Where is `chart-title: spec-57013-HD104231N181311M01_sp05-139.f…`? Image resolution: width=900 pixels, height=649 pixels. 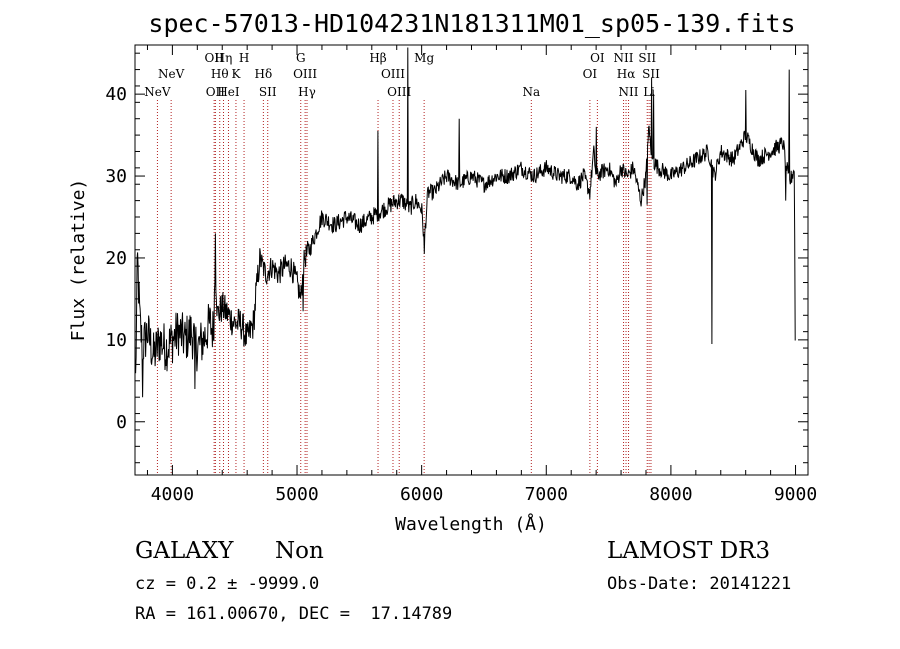 chart-title: spec-57013-HD104231N181311M01_sp05-139.f… is located at coordinates (471, 23).